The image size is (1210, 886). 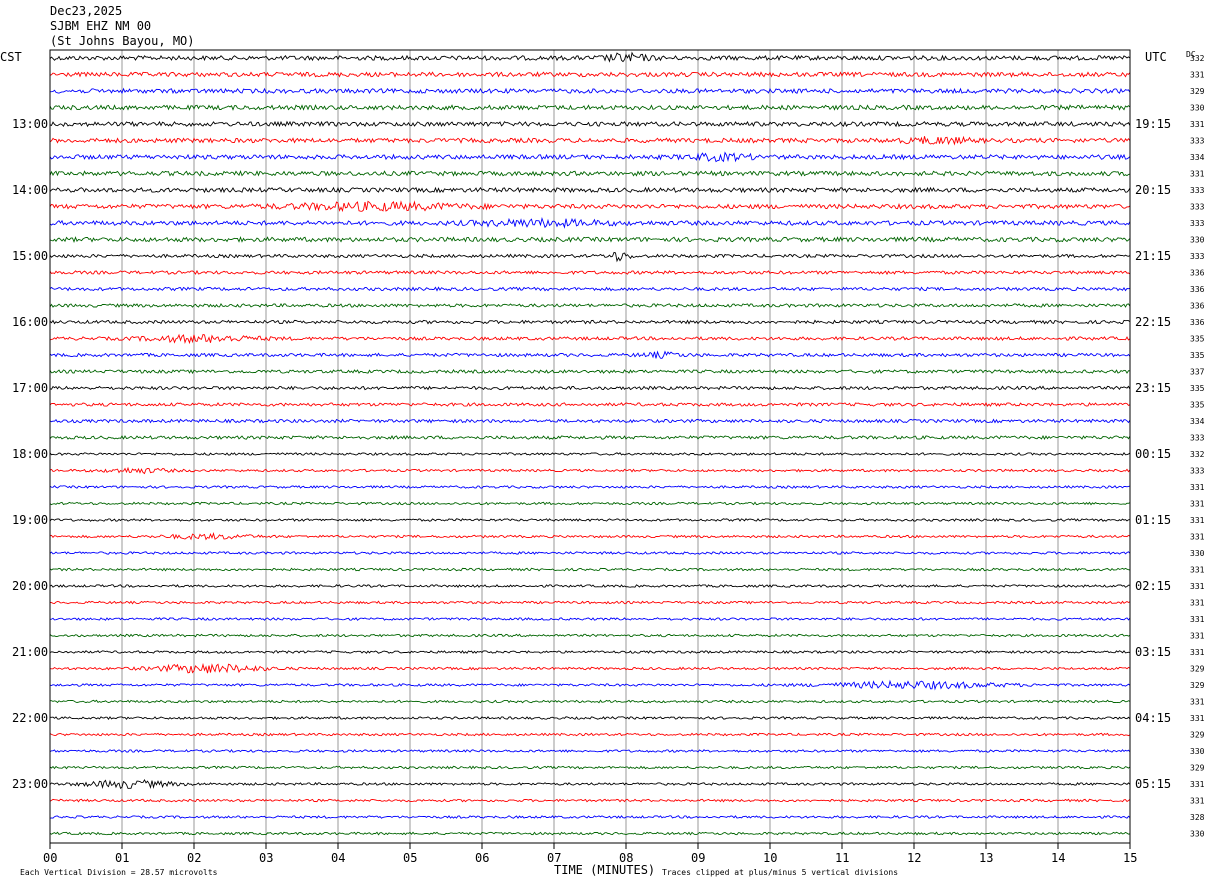 What do you see at coordinates (1153, 124) in the screenshot?
I see `right-hour-label: 19:15` at bounding box center [1153, 124].